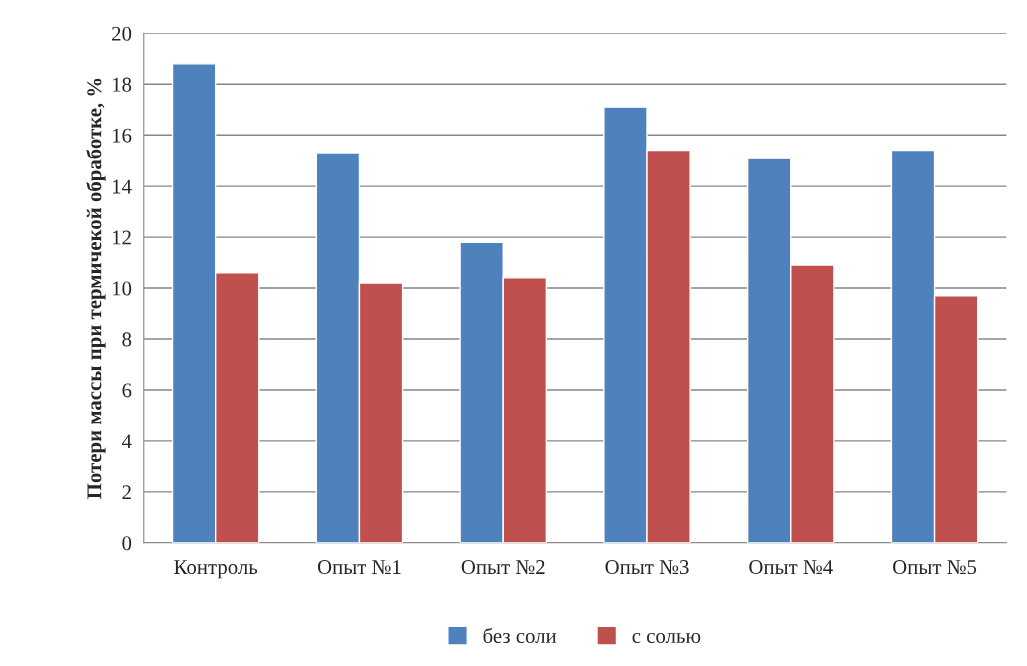 This screenshot has width=1027, height=666. I want to click on y-tick-label: 10, so click(122, 288).